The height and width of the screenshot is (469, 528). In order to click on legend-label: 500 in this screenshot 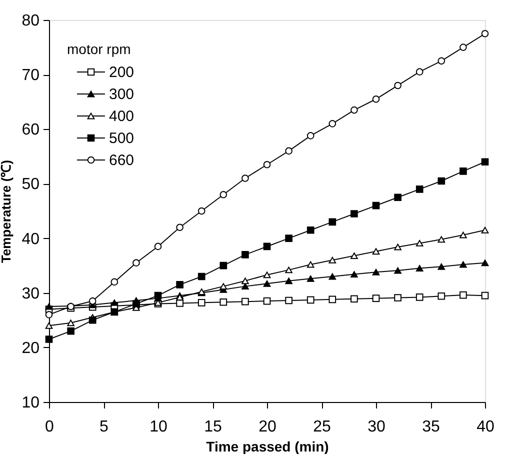, I will do `click(121, 138)`.